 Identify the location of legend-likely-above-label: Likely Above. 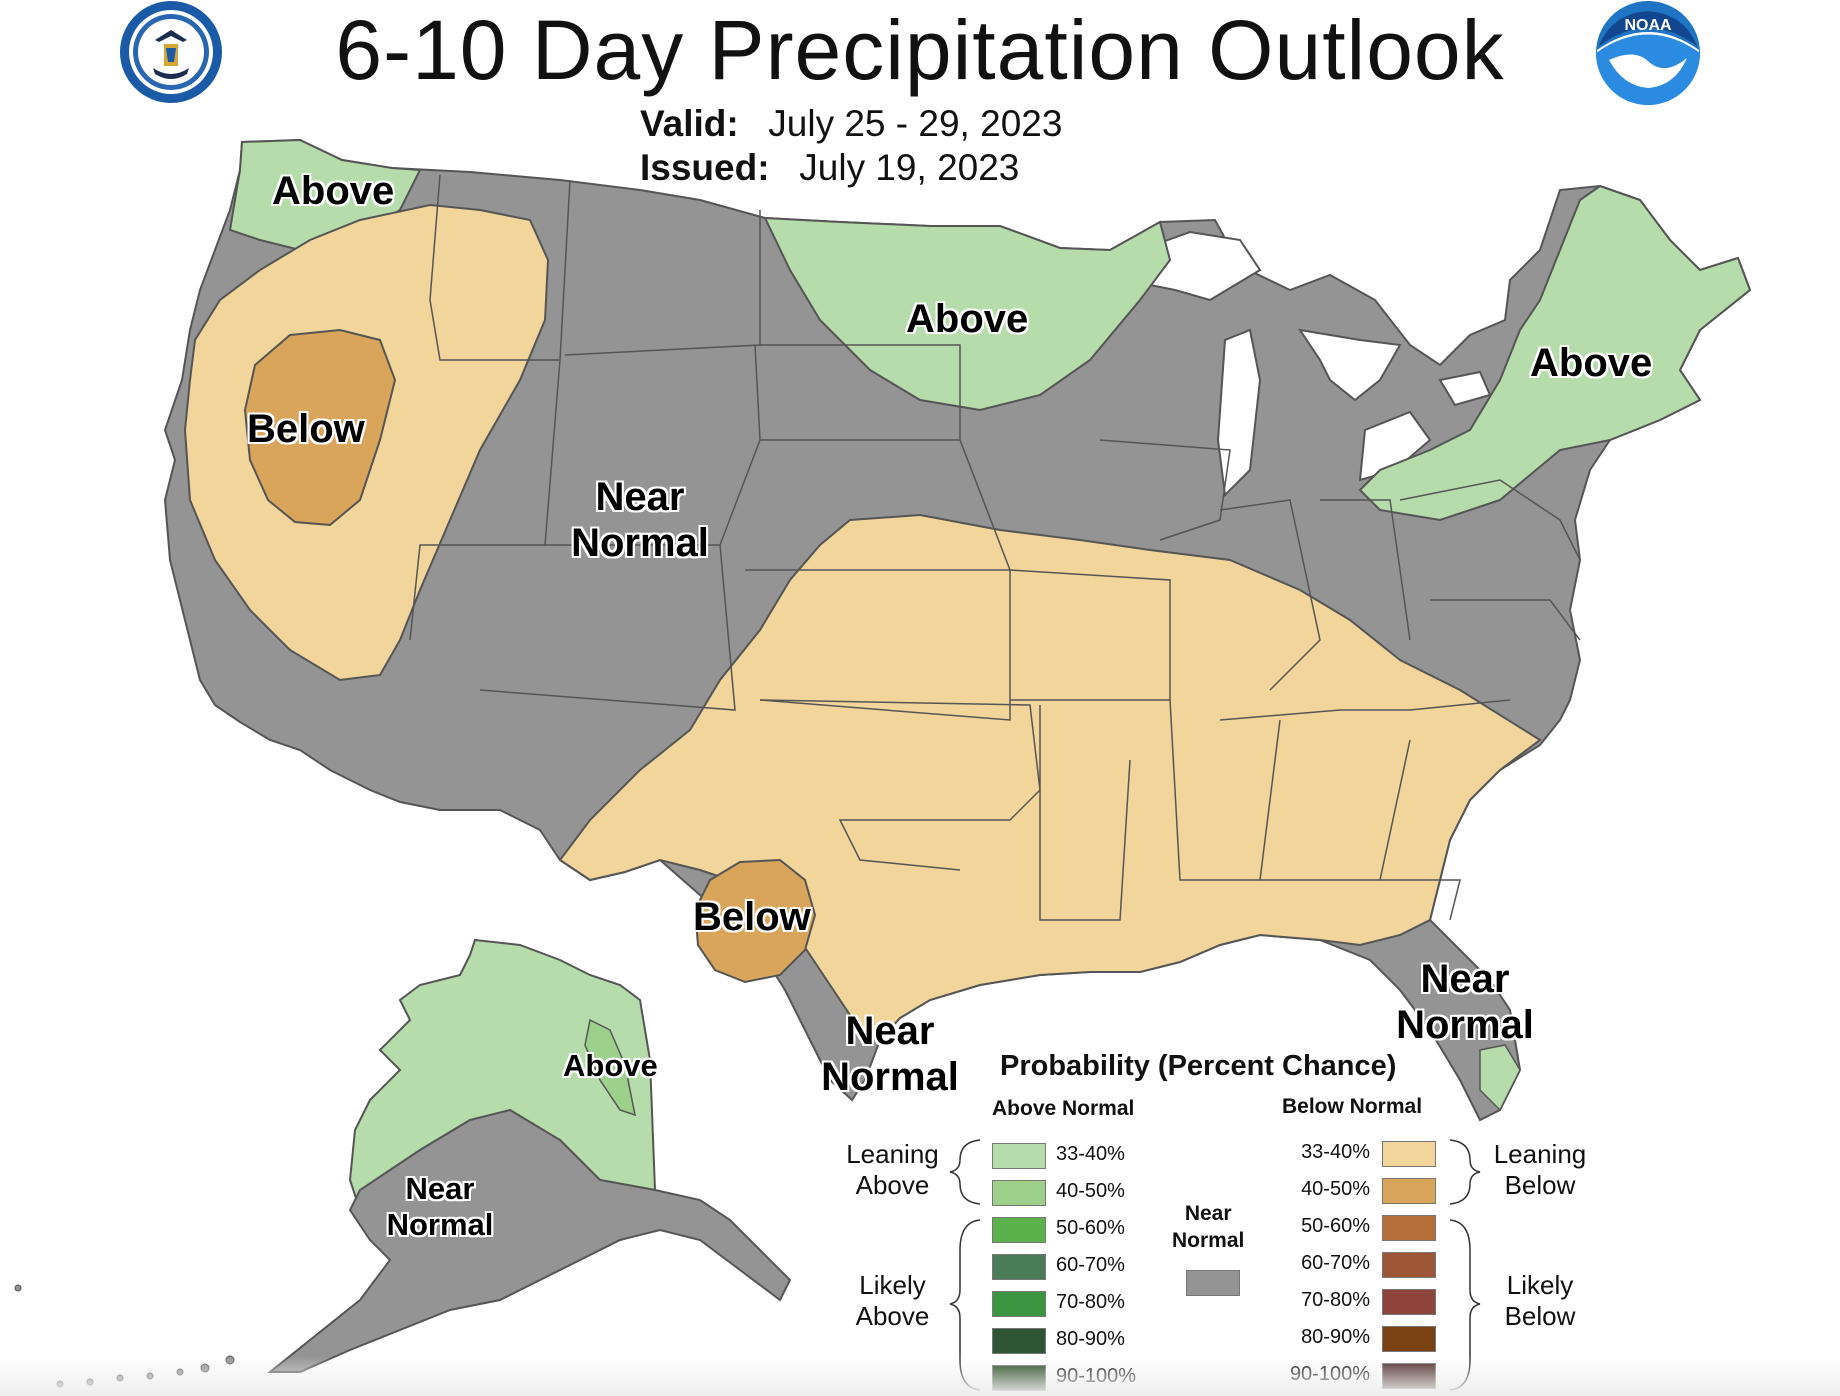
(892, 1300).